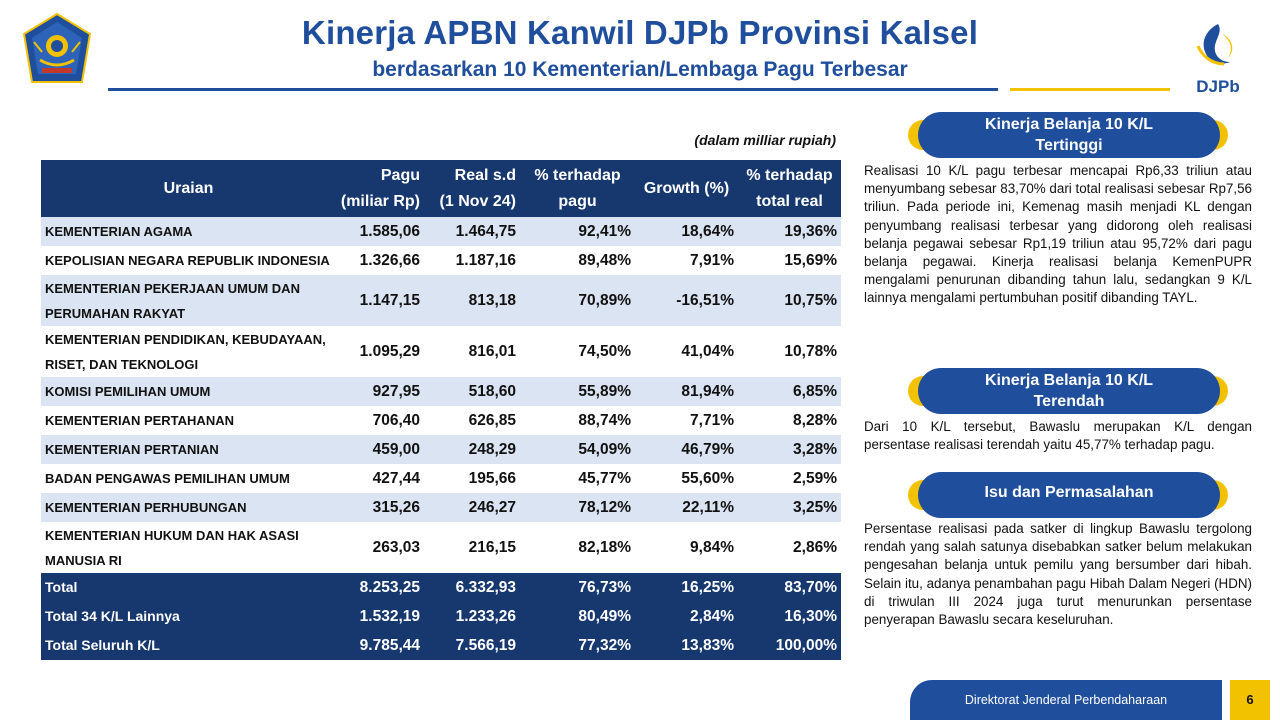 Image resolution: width=1280 pixels, height=720 pixels. Describe the element at coordinates (472, 478) in the screenshot. I see `cell-real: 195,66` at that location.